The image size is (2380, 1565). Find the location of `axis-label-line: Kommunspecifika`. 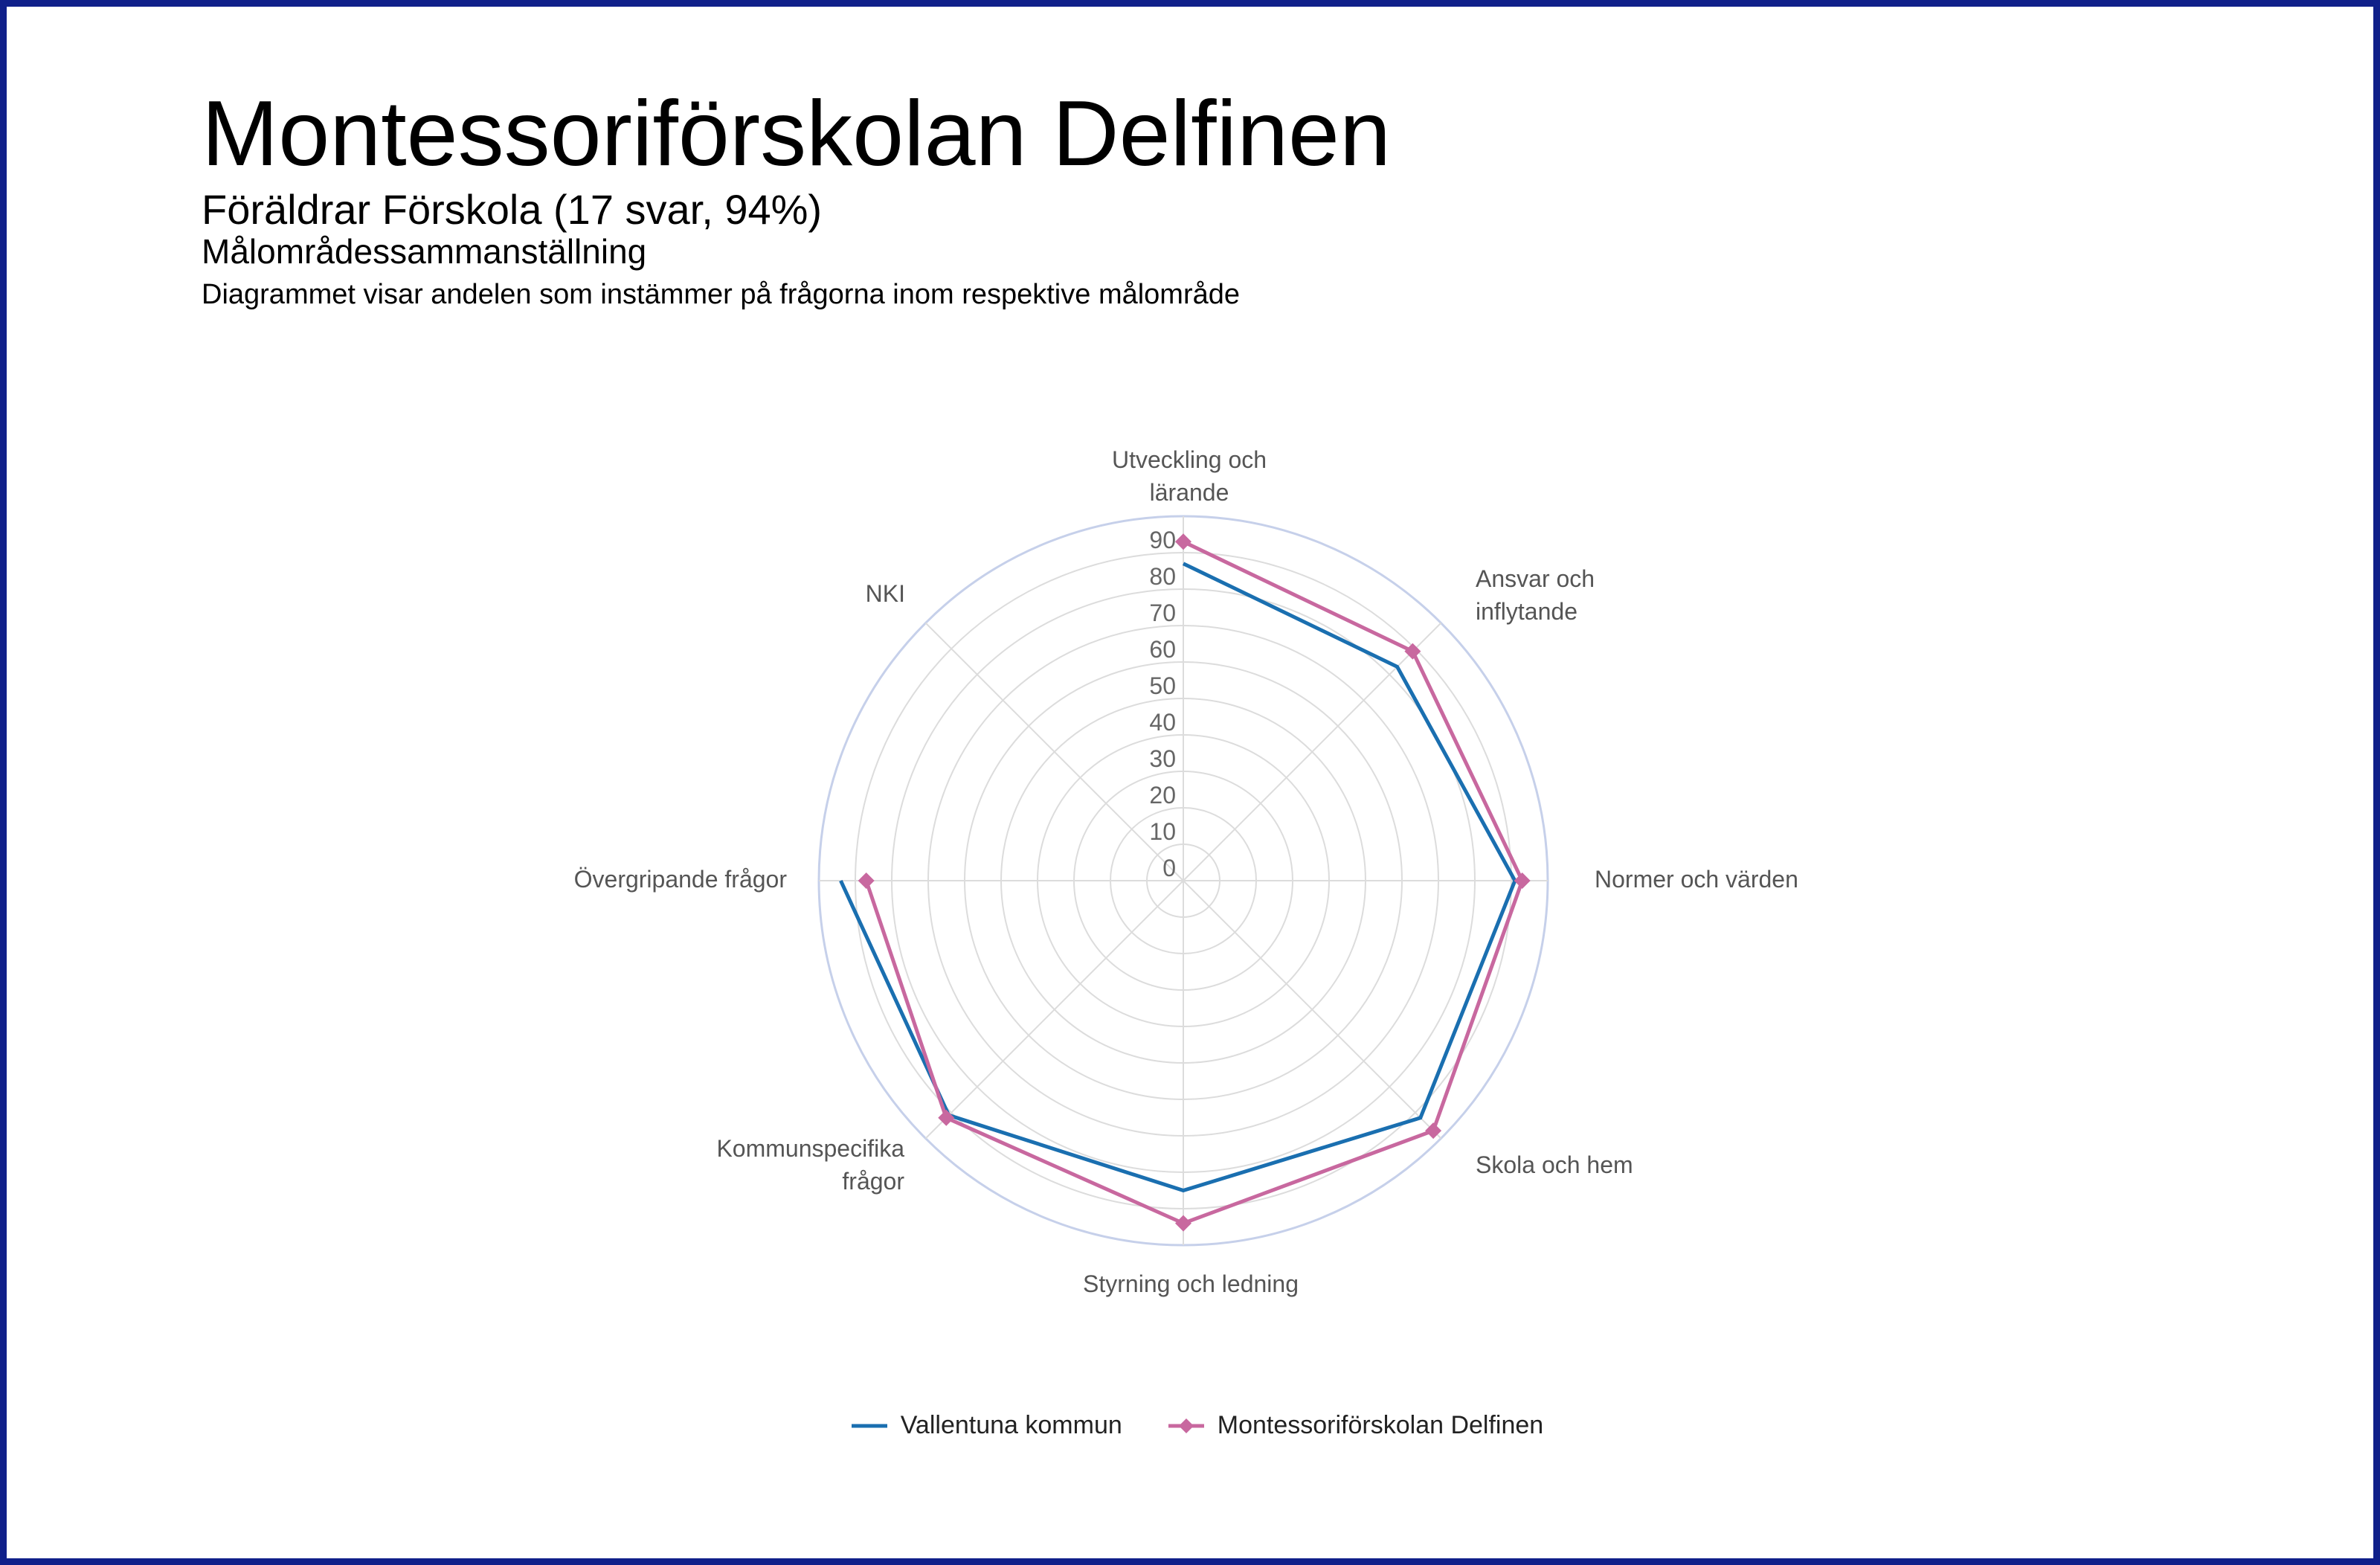

axis-label-line: Kommunspecifika is located at coordinates (810, 1149).